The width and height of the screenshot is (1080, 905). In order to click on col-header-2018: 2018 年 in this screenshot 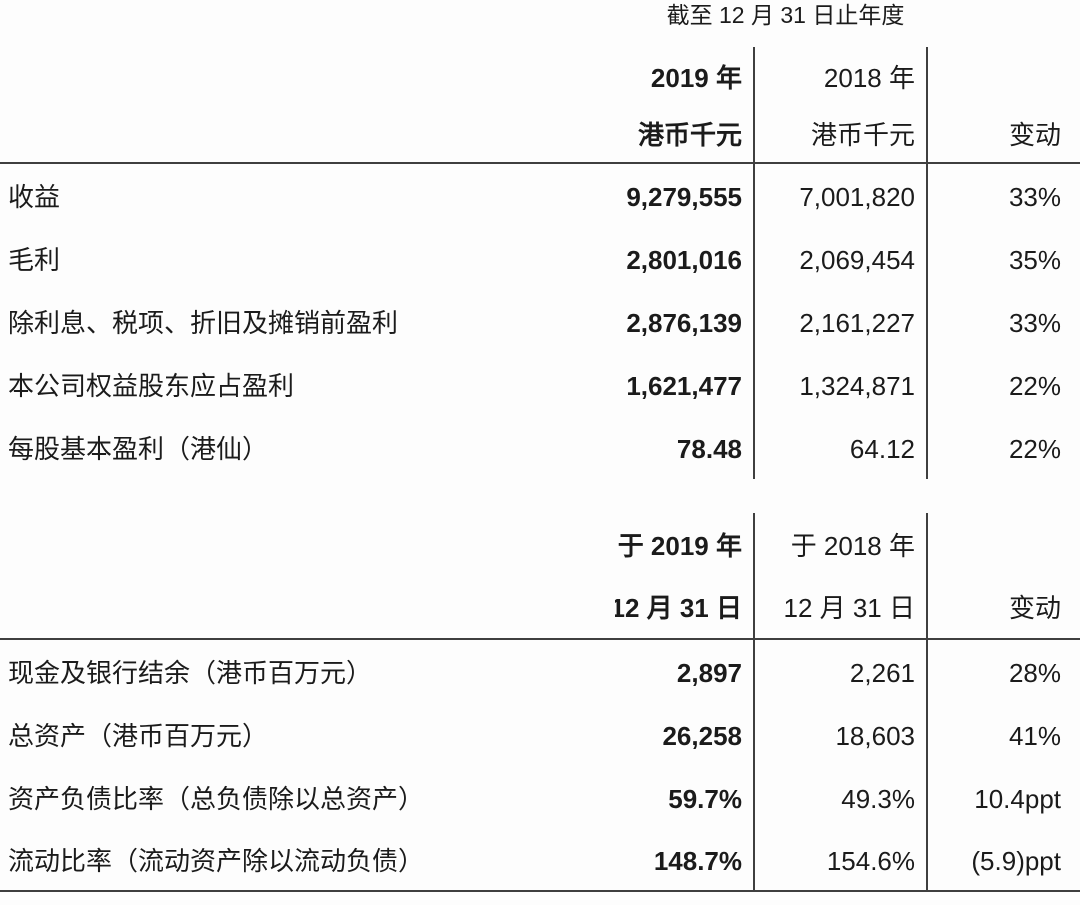, I will do `click(839, 76)`.